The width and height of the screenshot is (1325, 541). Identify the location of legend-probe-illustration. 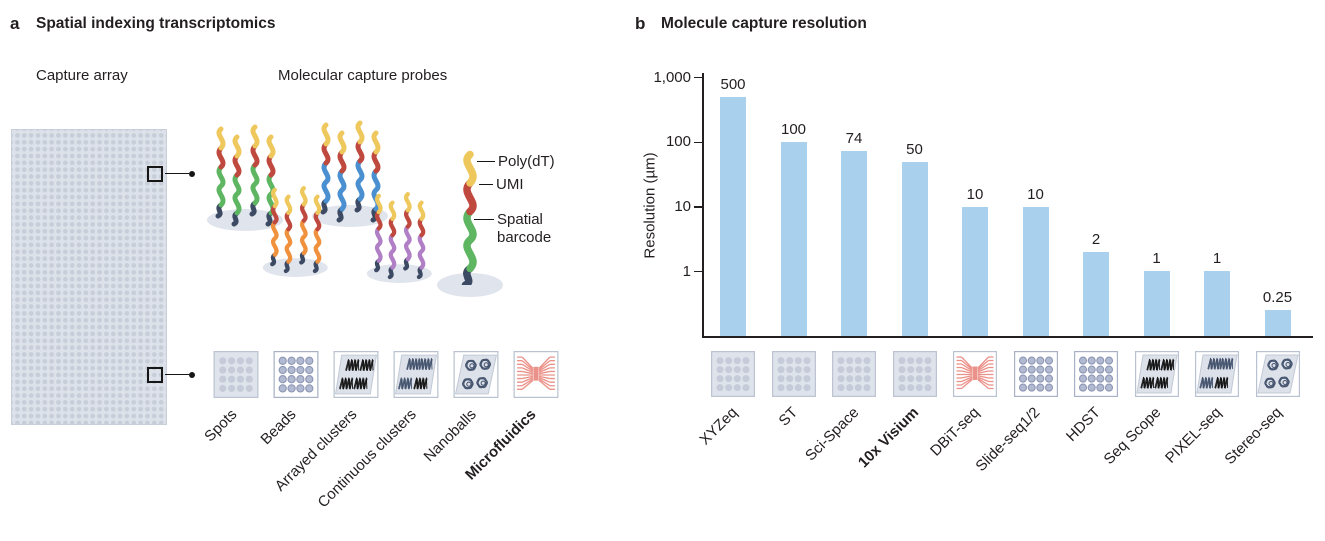
(470, 216).